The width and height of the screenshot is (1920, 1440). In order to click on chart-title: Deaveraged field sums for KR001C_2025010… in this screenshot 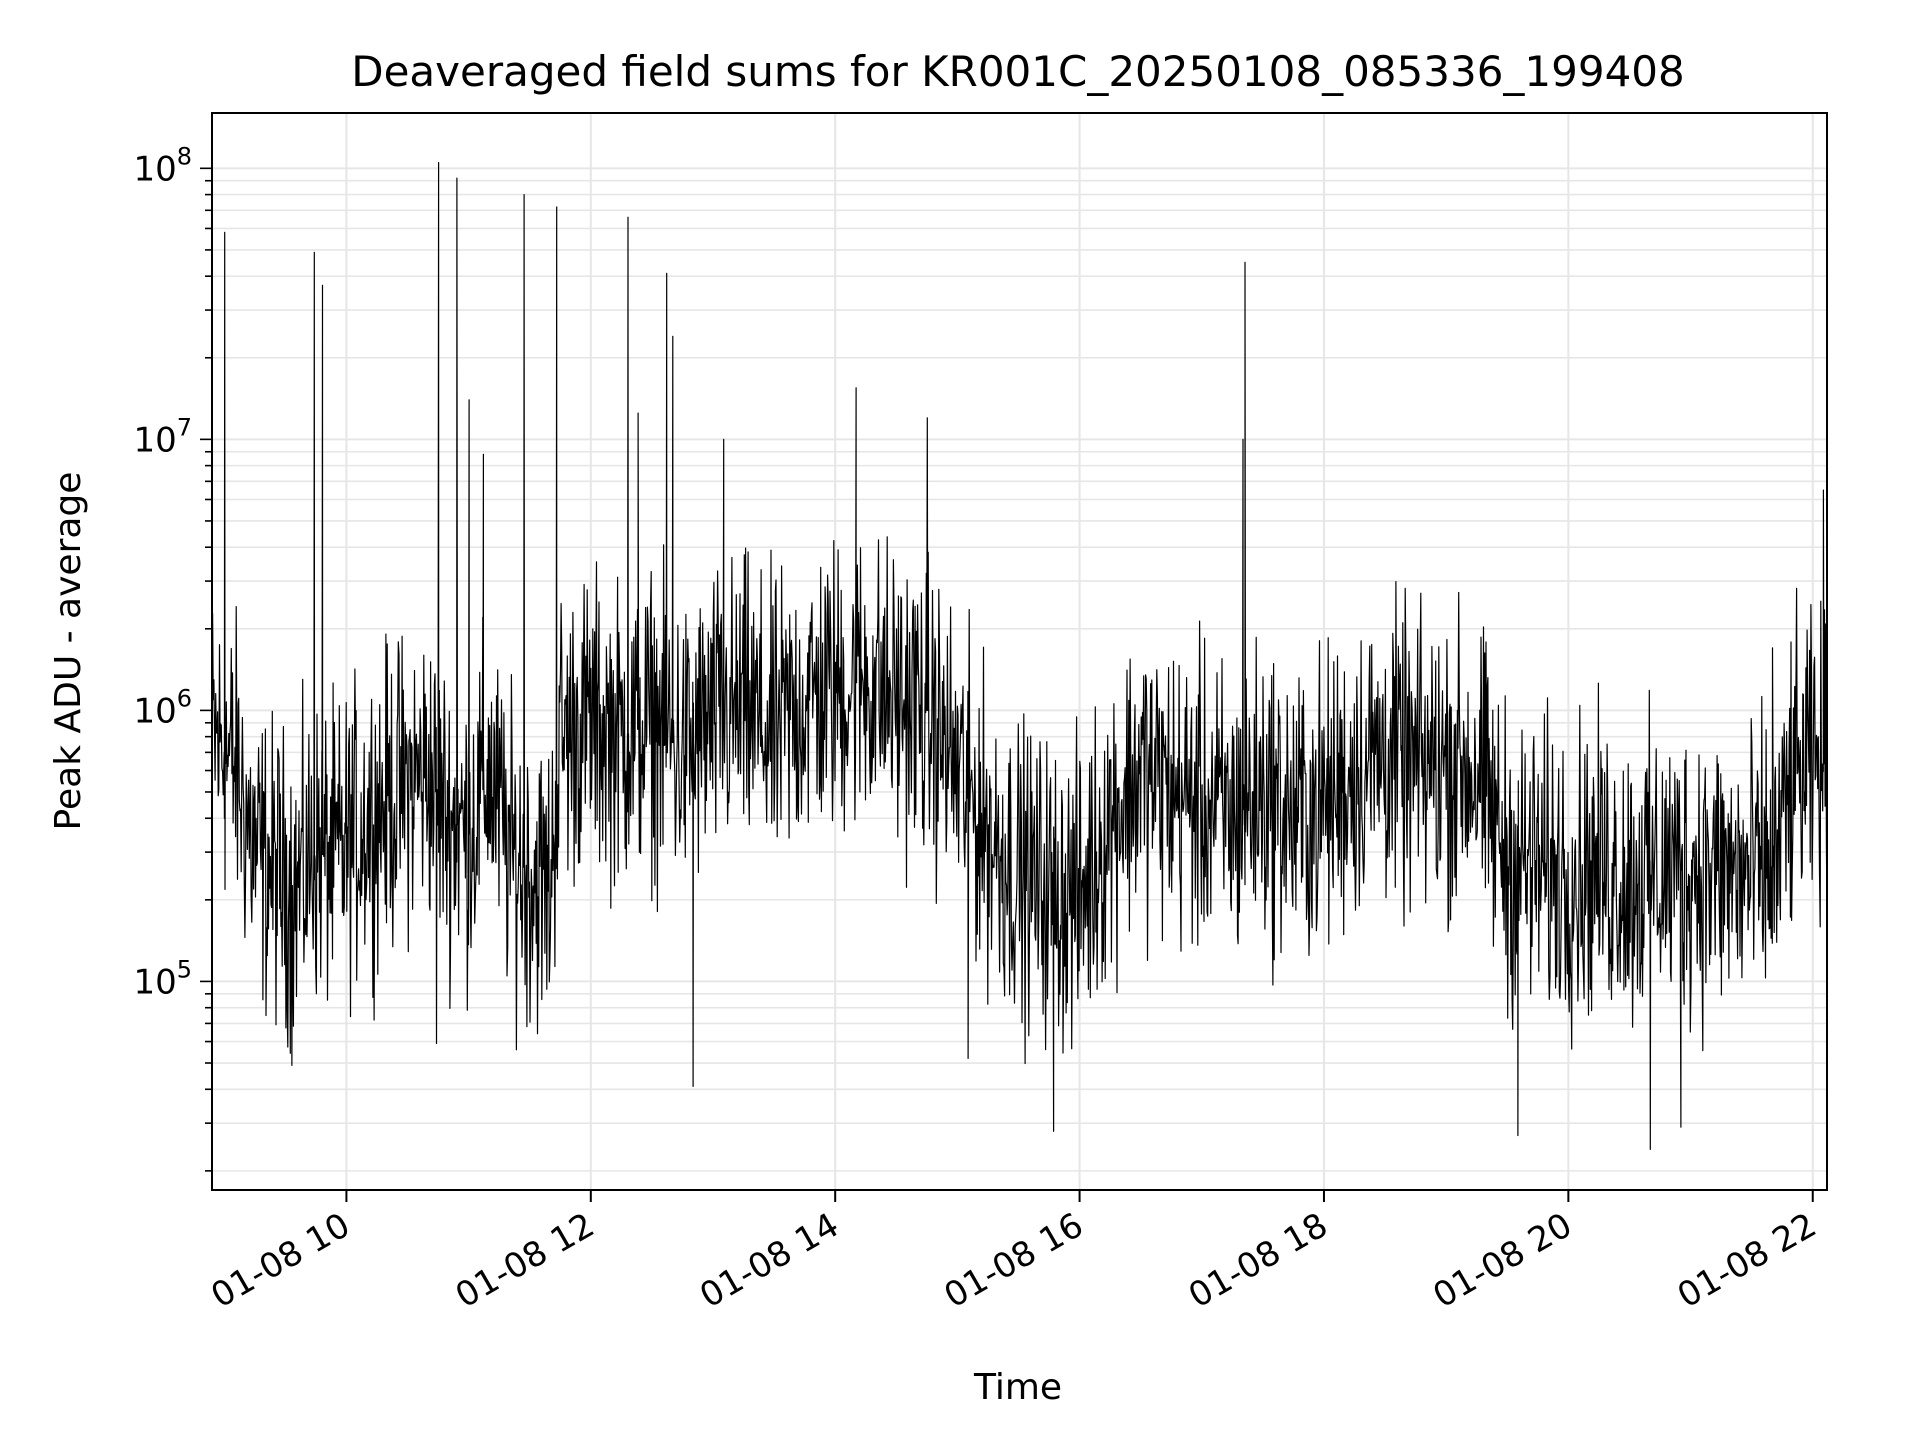, I will do `click(1018, 71)`.